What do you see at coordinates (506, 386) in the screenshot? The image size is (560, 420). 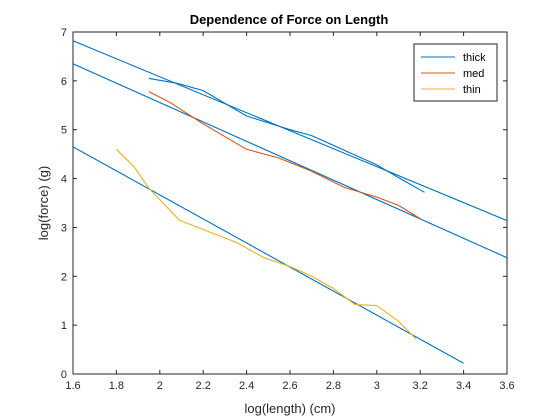 I see `x-tick-label: 3.6` at bounding box center [506, 386].